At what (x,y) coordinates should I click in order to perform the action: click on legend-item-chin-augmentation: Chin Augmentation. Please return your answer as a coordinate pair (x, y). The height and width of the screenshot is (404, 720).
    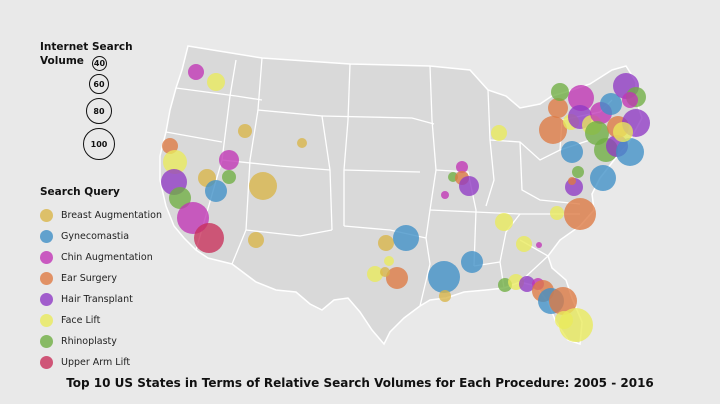
    Looking at the image, I should click on (115, 257).